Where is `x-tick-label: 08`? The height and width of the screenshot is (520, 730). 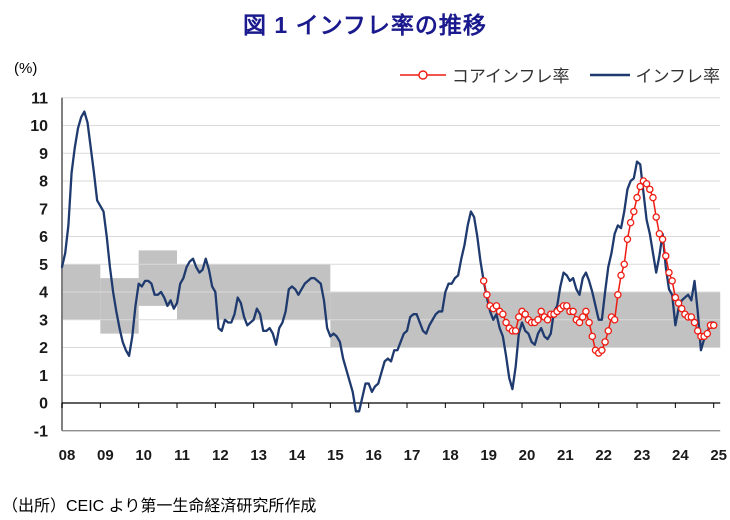 x-tick-label: 08 is located at coordinates (67, 455).